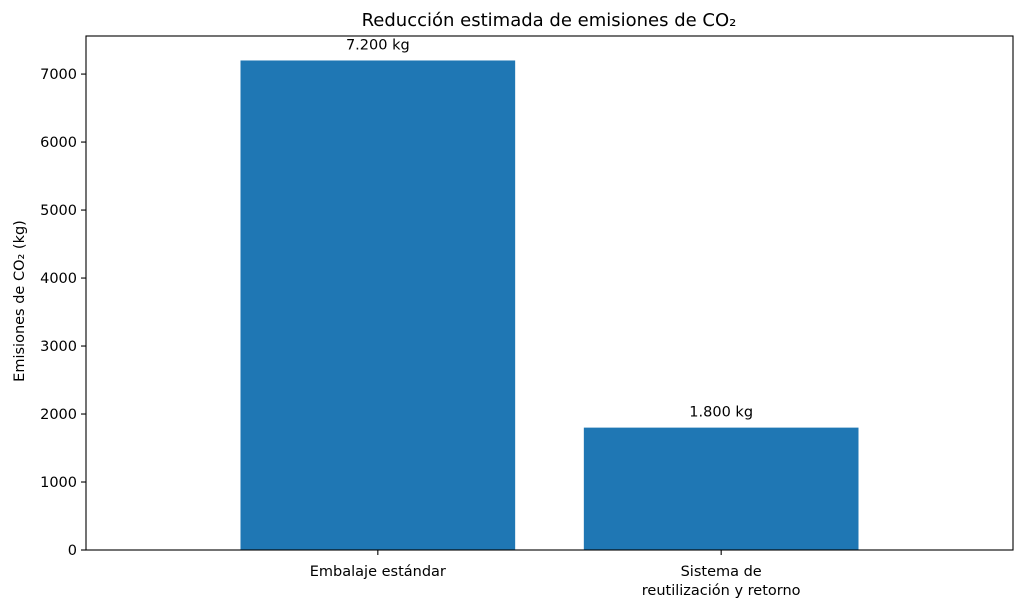  I want to click on chart-title: Reducción estimada de emisiones de CO₂, so click(549, 20).